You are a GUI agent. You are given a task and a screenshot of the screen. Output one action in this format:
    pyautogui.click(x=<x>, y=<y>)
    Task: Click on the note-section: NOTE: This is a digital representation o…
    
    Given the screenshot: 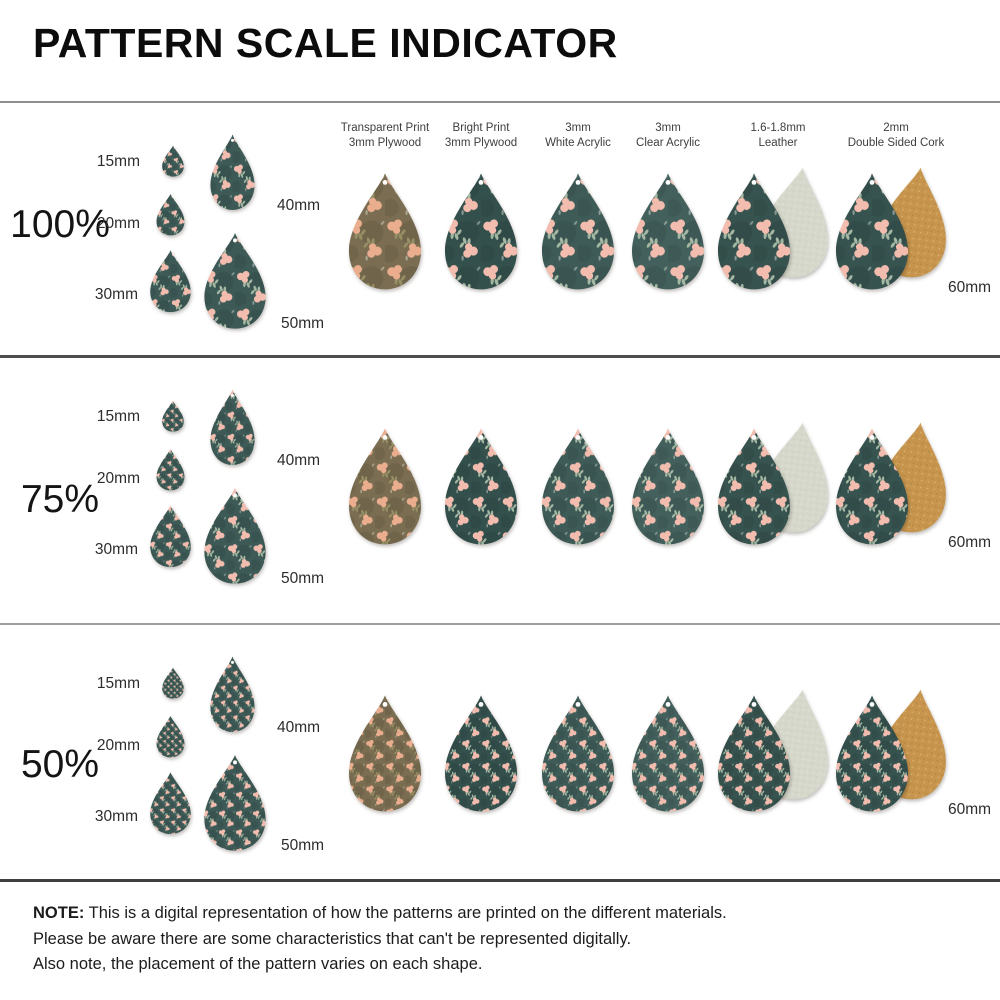 What is the action you would take?
    pyautogui.click(x=493, y=941)
    